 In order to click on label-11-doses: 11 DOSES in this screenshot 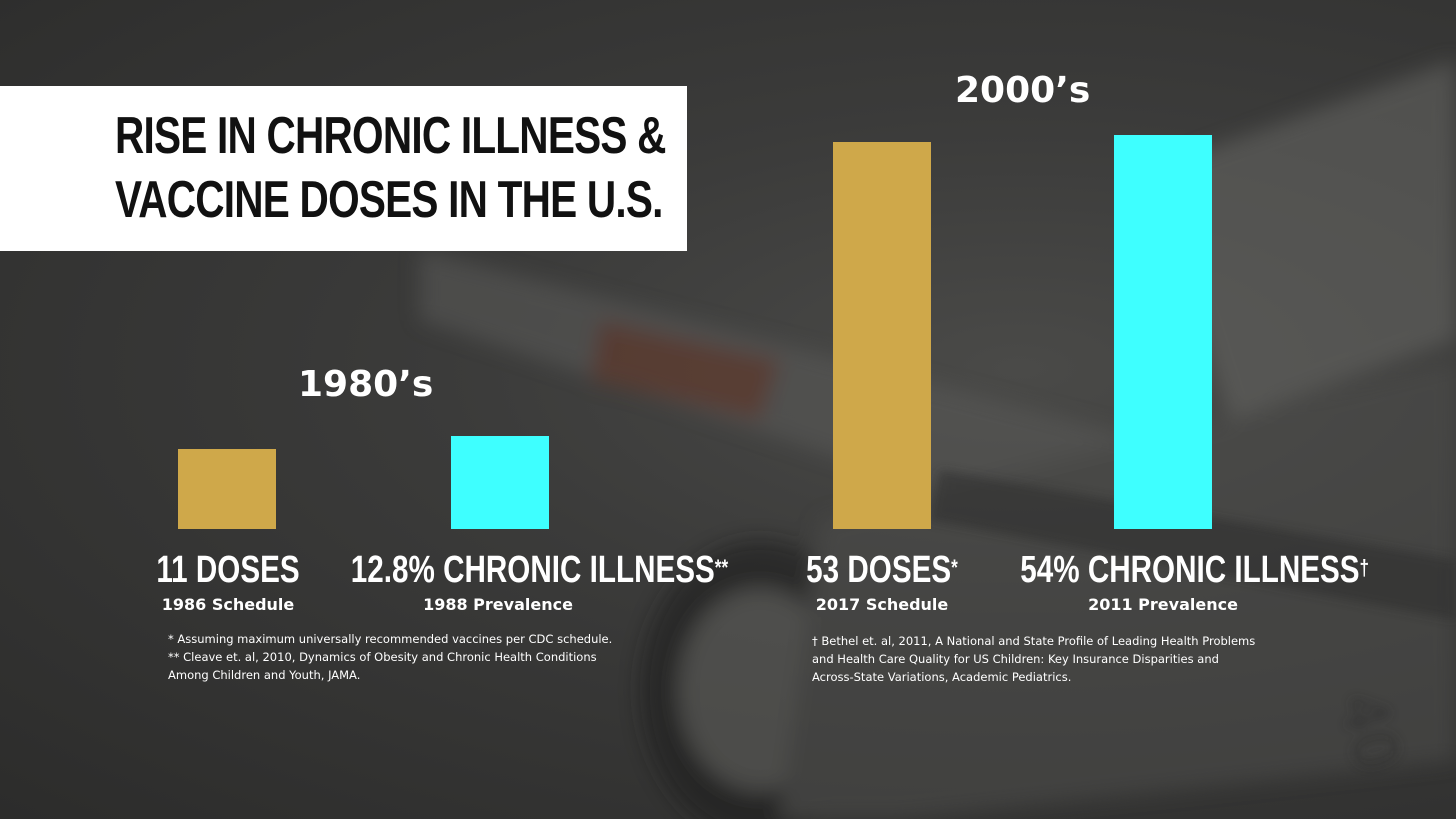, I will do `click(228, 570)`.